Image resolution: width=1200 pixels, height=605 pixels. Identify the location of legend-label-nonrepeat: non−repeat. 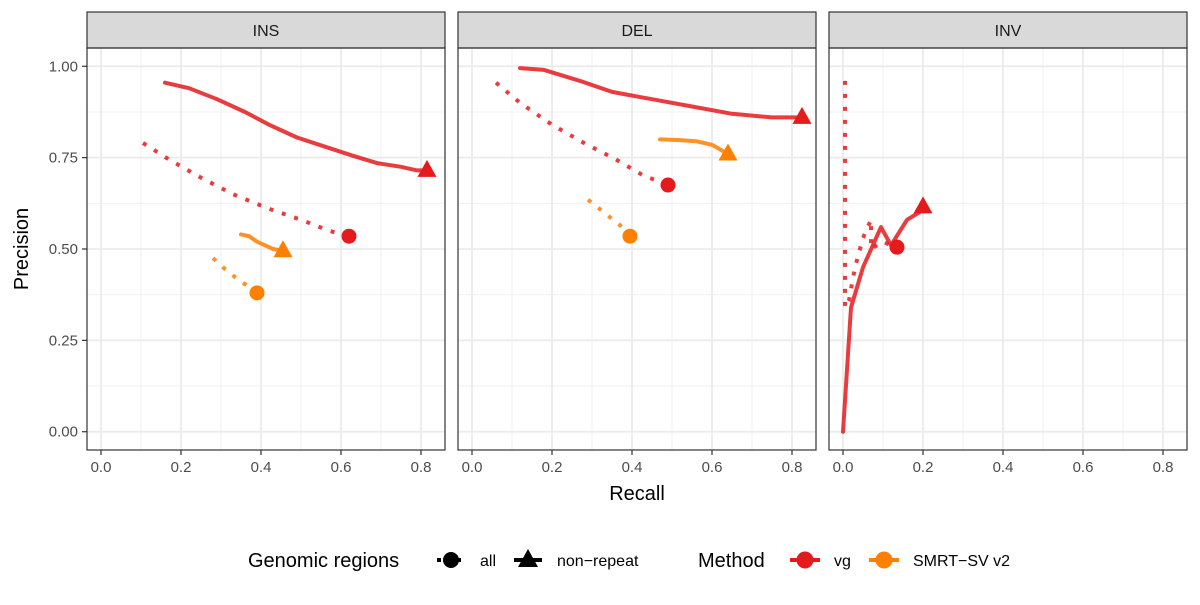
(598, 561).